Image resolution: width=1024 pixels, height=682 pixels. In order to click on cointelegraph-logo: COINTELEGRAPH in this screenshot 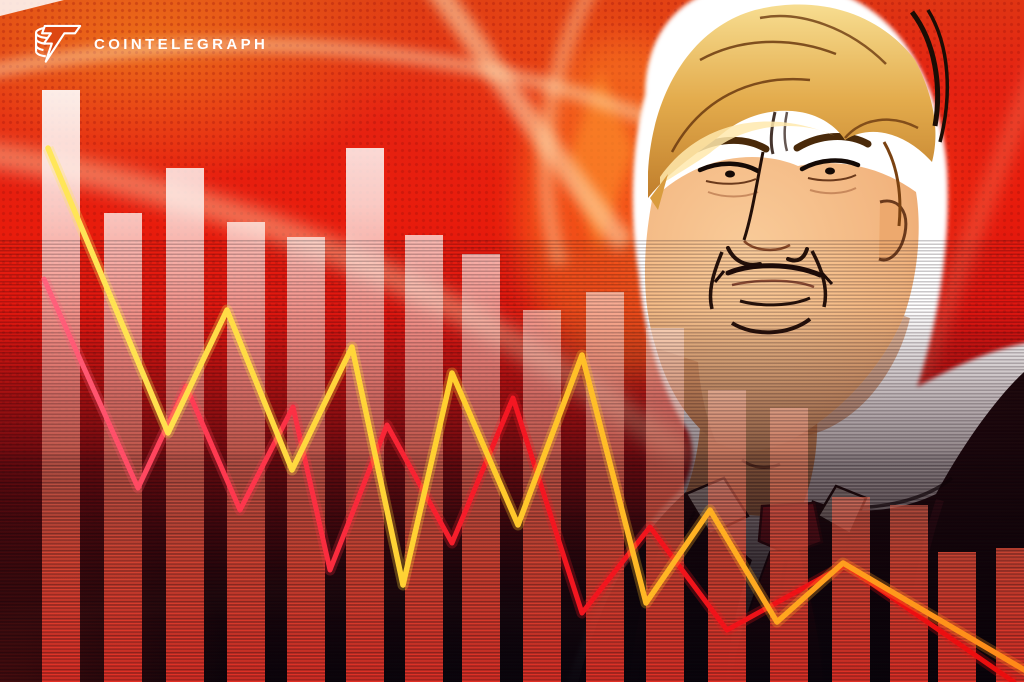, I will do `click(149, 44)`.